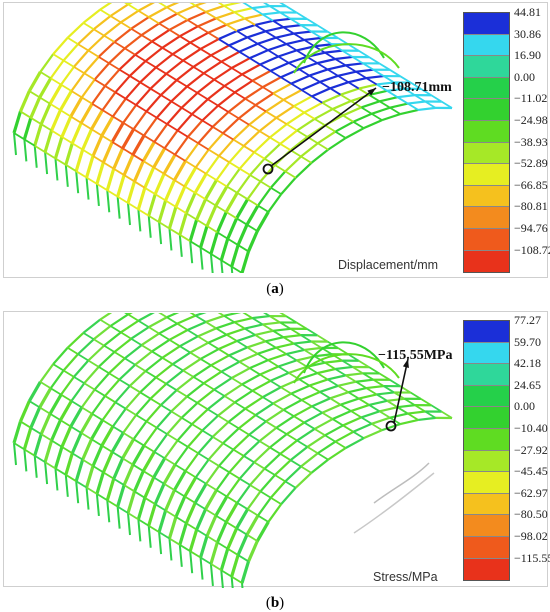 This screenshot has height=612, width=550. Describe the element at coordinates (531, 163) in the screenshot. I see `scale-tick-label: −52.89` at that location.